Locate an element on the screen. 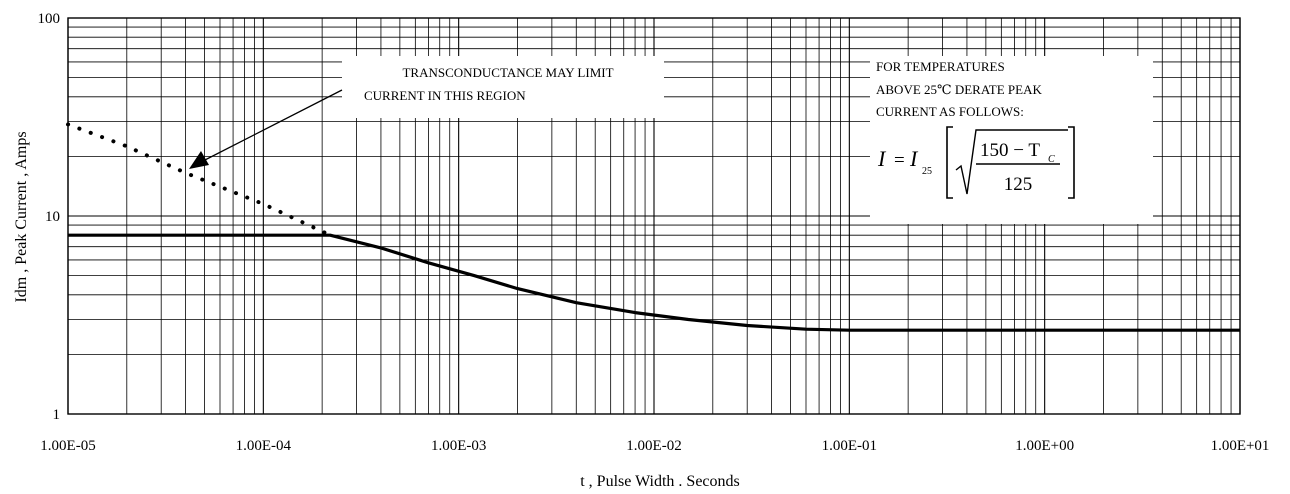 The height and width of the screenshot is (494, 1290). x-axis-label: t , Pulse Width . Seconds is located at coordinates (660, 481).